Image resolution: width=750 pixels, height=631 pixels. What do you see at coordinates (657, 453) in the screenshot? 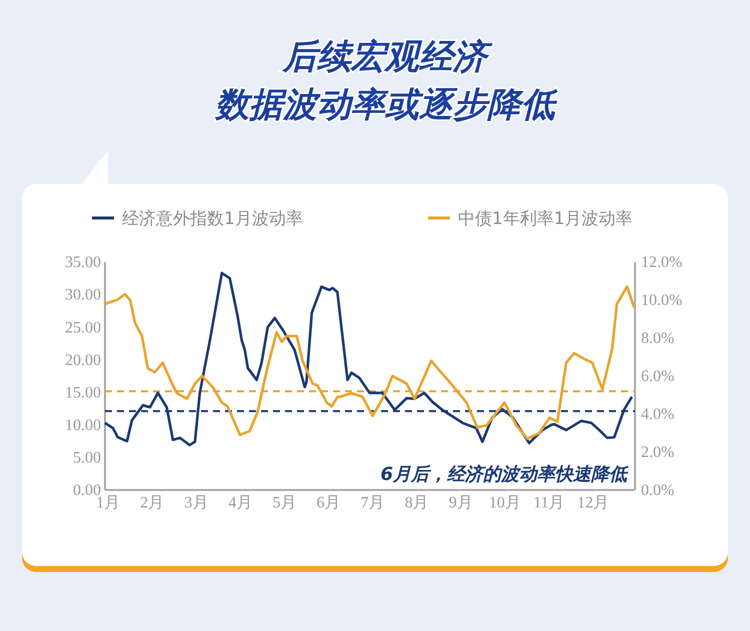
I see `y2-tick-label: 2.0%` at bounding box center [657, 453].